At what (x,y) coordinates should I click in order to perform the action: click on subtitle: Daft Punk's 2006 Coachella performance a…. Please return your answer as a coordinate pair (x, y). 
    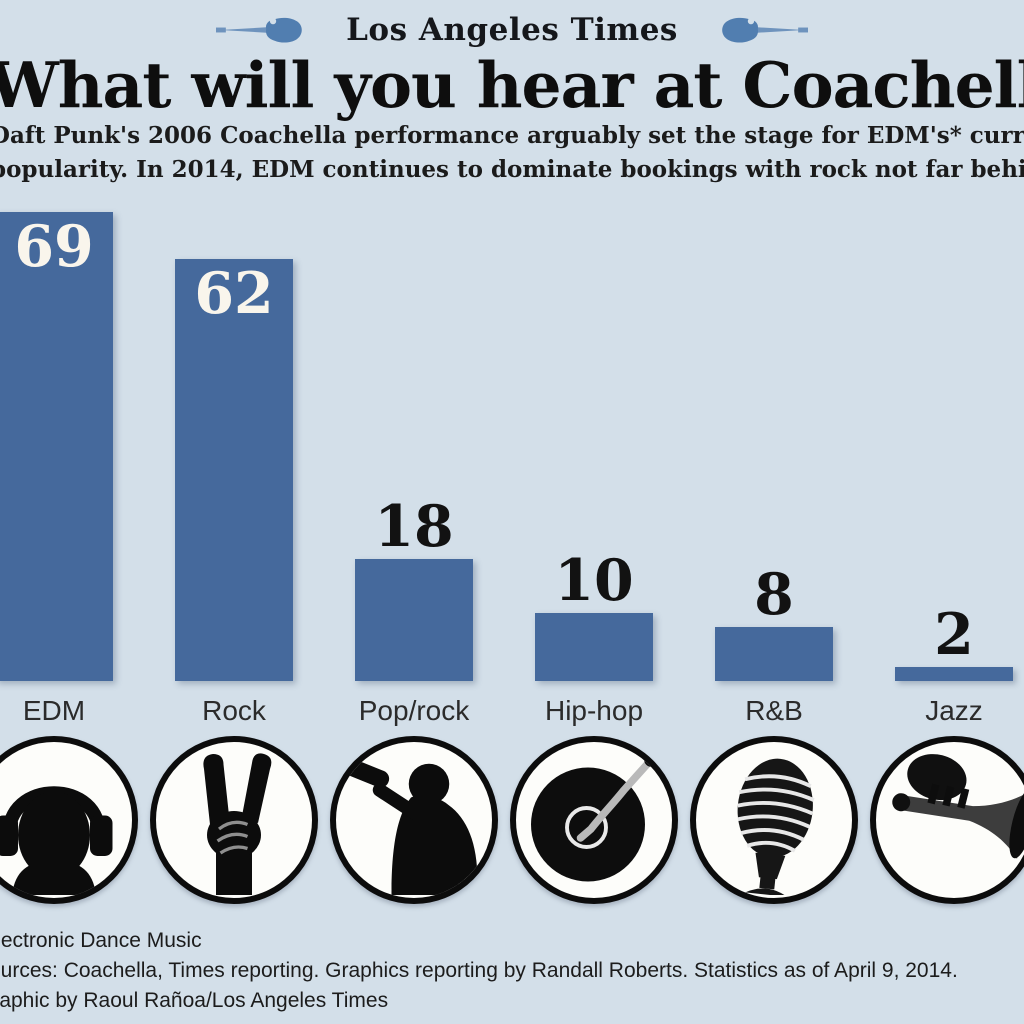
    Looking at the image, I should click on (512, 153).